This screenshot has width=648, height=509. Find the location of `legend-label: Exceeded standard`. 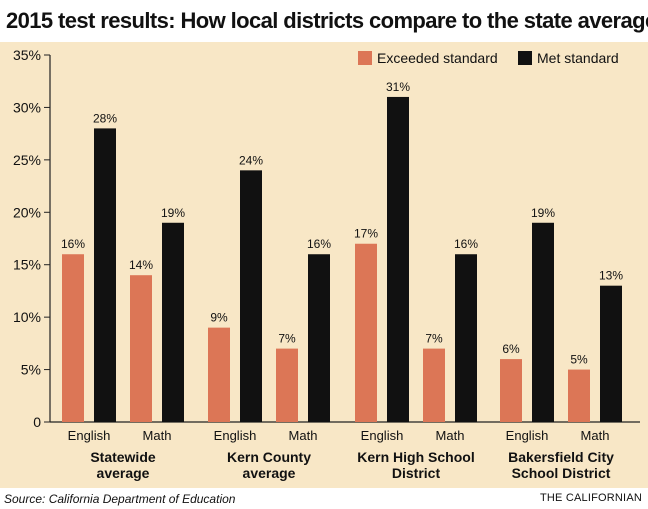

legend-label: Exceeded standard is located at coordinates (437, 58).